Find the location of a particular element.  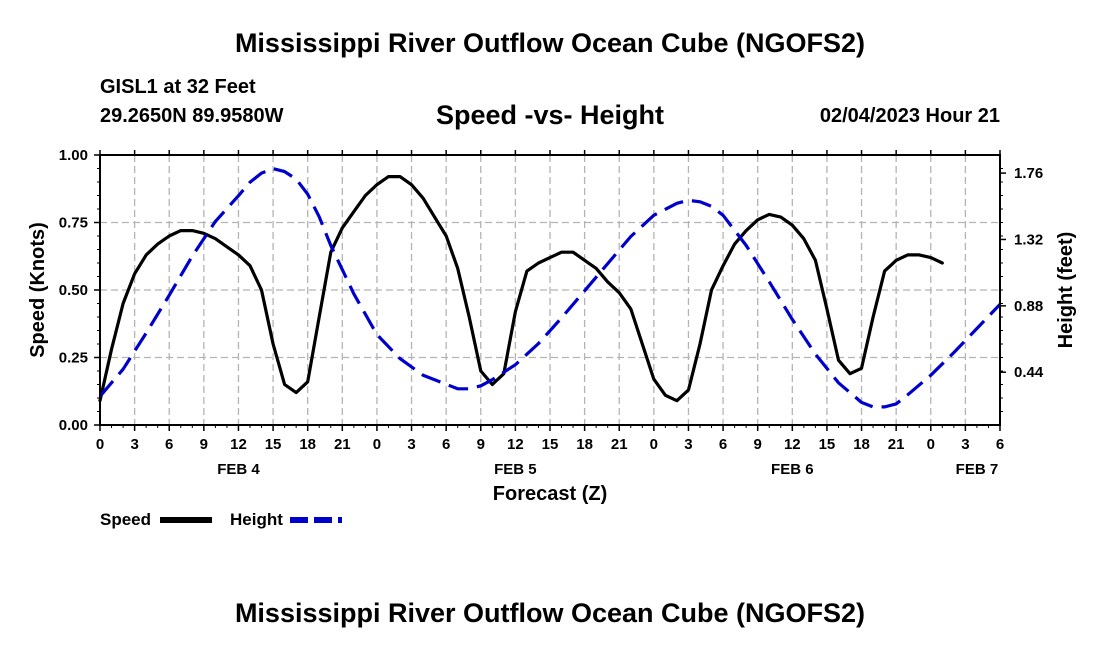

legend-height-label: Height is located at coordinates (256, 519).